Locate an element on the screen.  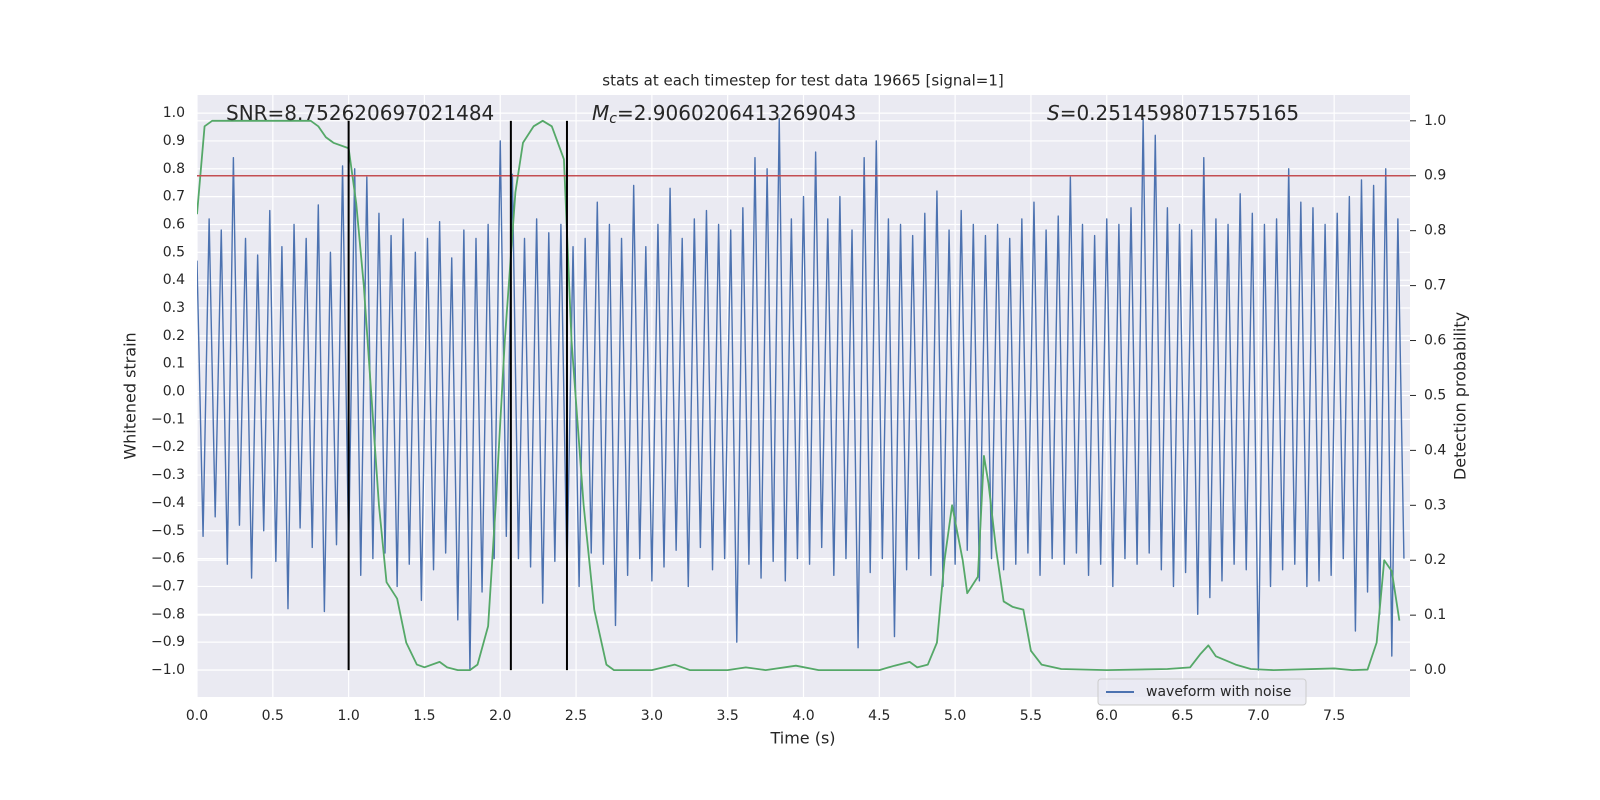
y2-tick-label: 1.0 is located at coordinates (1435, 121).